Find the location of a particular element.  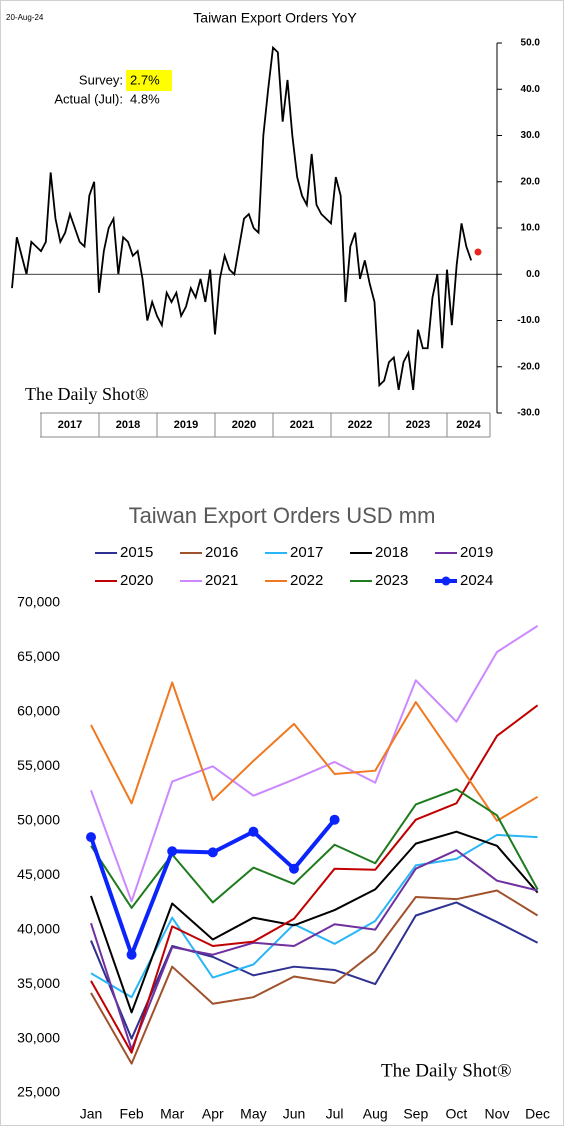

y-tick-label: 45,000 is located at coordinates (38, 874).